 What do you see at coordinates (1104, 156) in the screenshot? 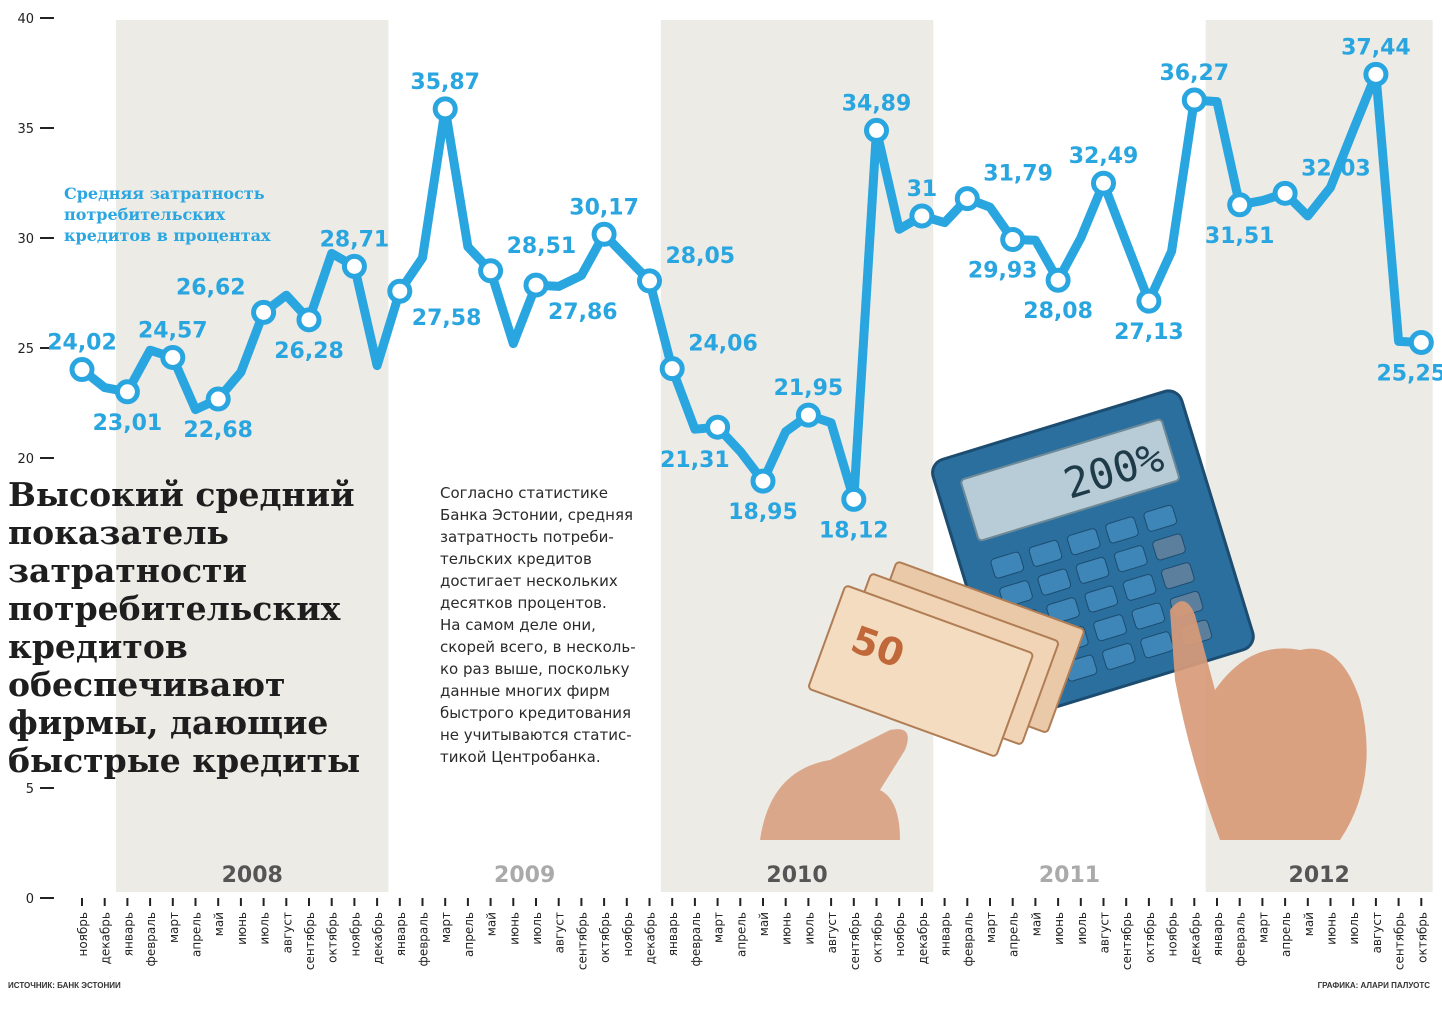
I see `data-label: 32,49` at bounding box center [1104, 156].